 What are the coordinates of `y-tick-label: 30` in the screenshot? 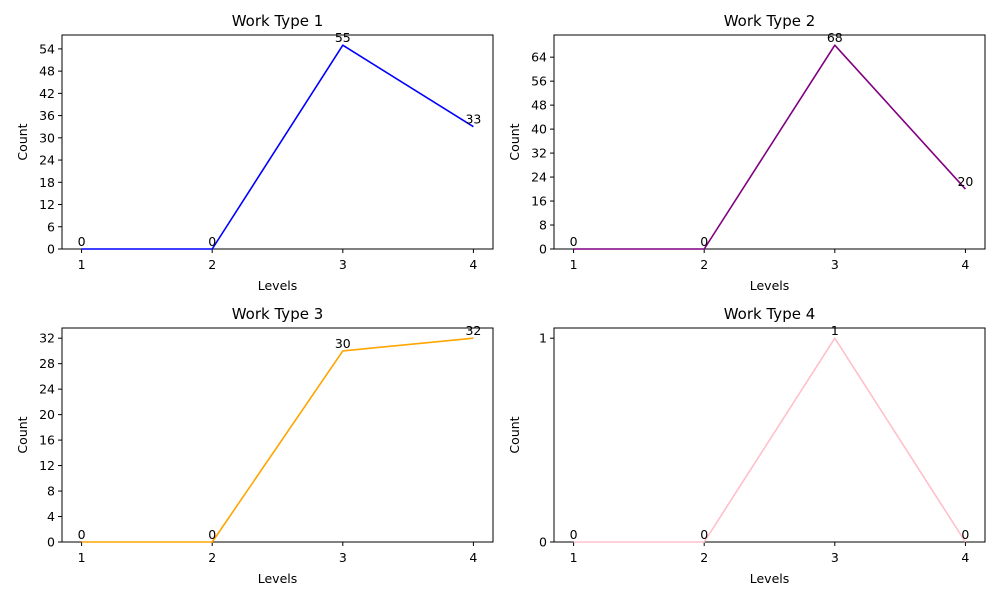 It's located at (47, 137).